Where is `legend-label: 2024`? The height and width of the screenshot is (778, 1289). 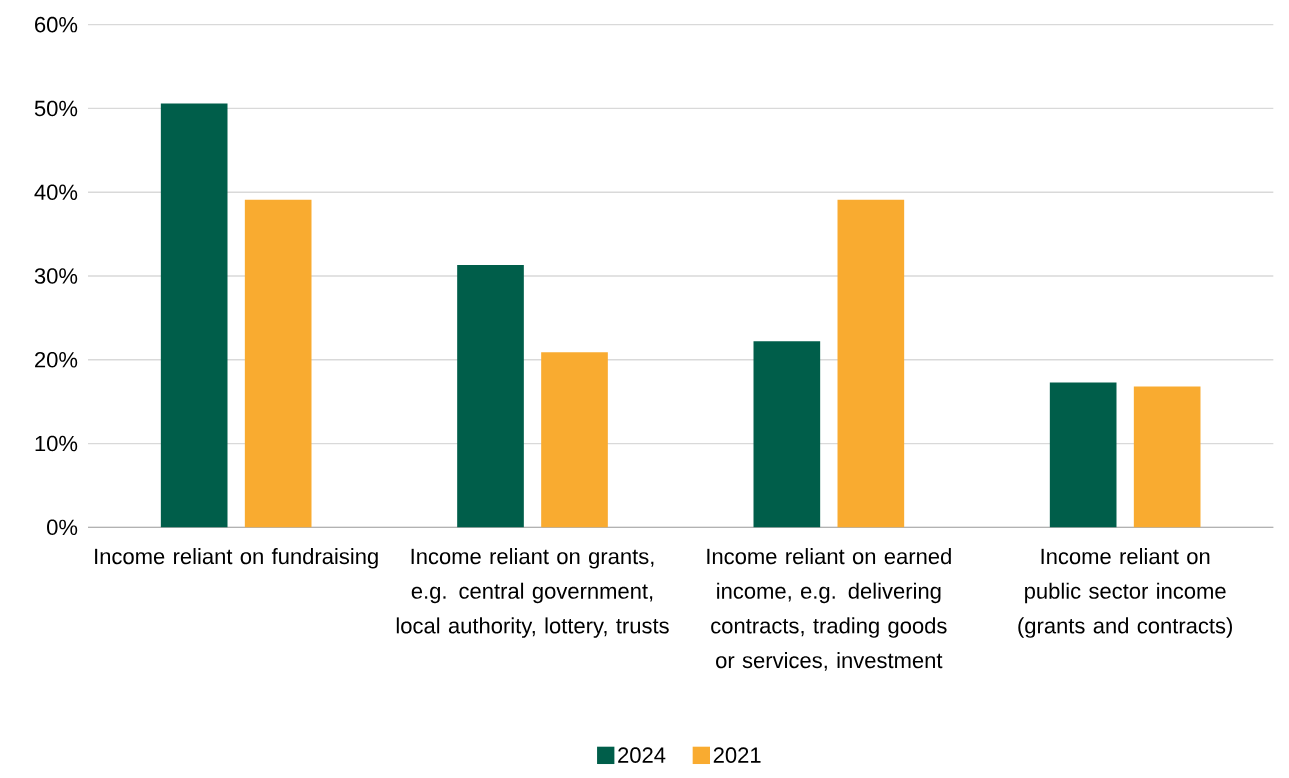
legend-label: 2024 is located at coordinates (642, 755).